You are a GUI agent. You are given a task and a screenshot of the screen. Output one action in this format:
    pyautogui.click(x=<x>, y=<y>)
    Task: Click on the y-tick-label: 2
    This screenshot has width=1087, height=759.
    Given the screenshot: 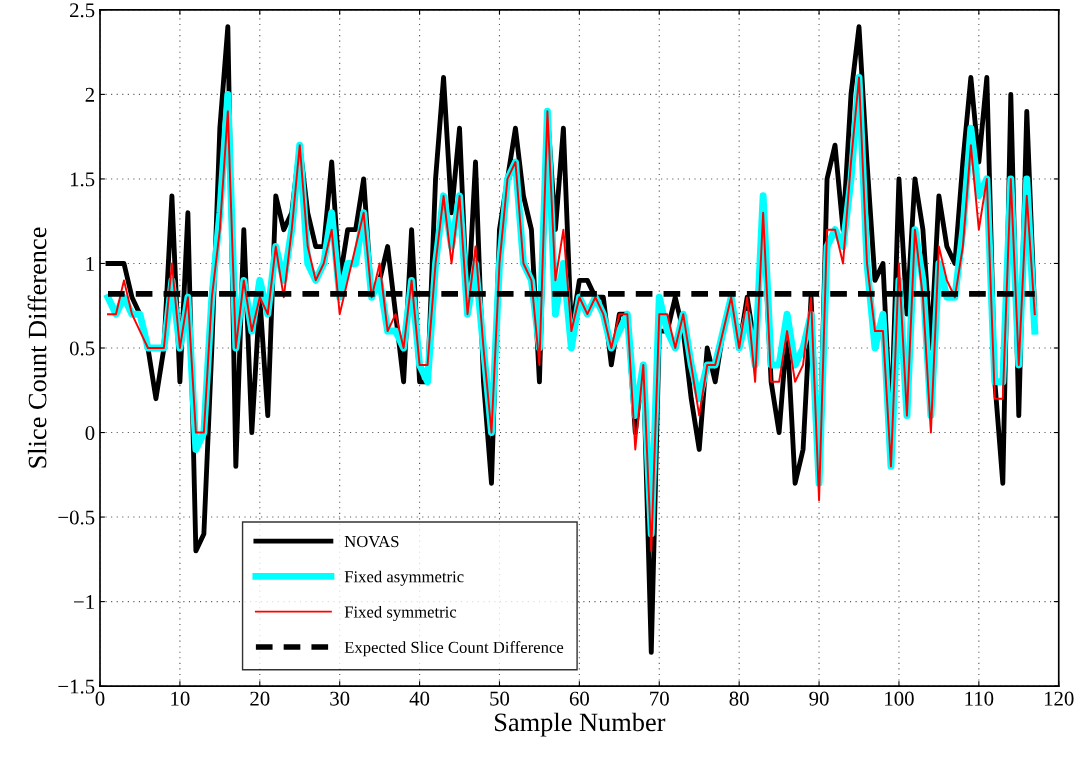 What is the action you would take?
    pyautogui.click(x=89, y=94)
    